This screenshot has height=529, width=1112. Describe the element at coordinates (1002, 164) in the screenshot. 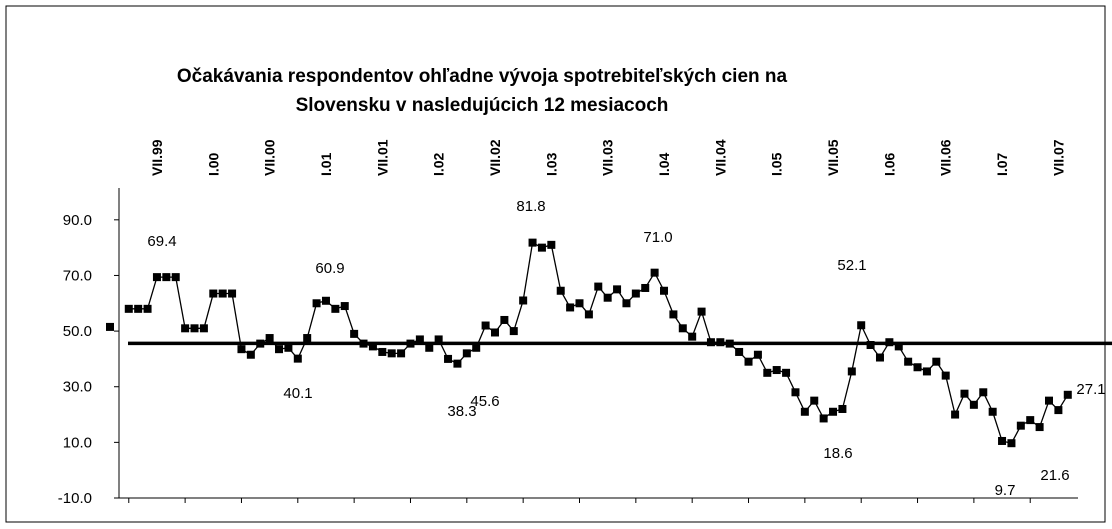

I see `x-tick-label: I.07` at that location.